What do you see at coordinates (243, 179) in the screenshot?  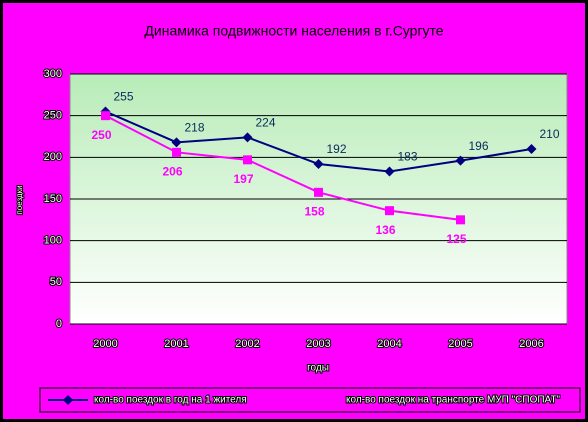 I see `data-label: 197` at bounding box center [243, 179].